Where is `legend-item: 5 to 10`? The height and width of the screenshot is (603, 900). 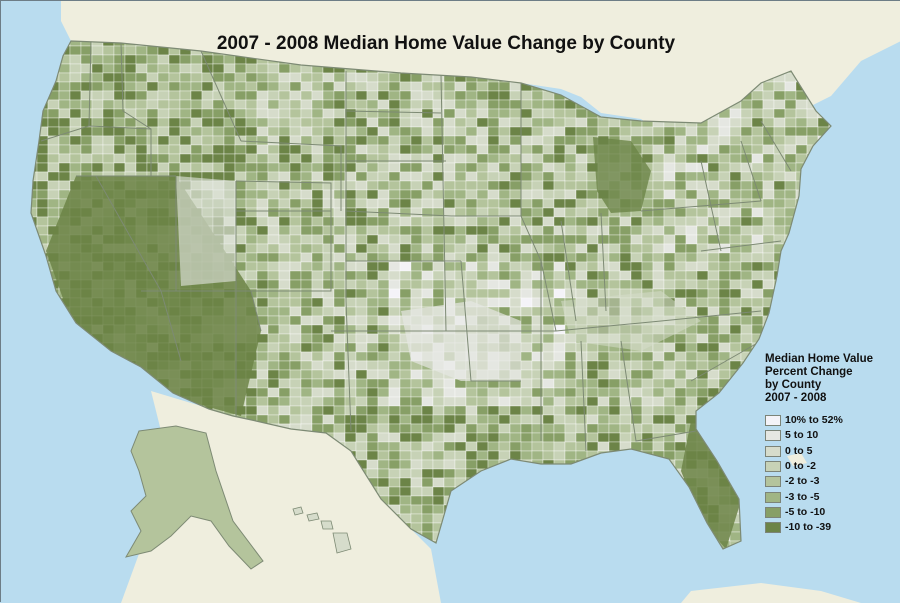
legend-item: 5 to 10 is located at coordinates (830, 435).